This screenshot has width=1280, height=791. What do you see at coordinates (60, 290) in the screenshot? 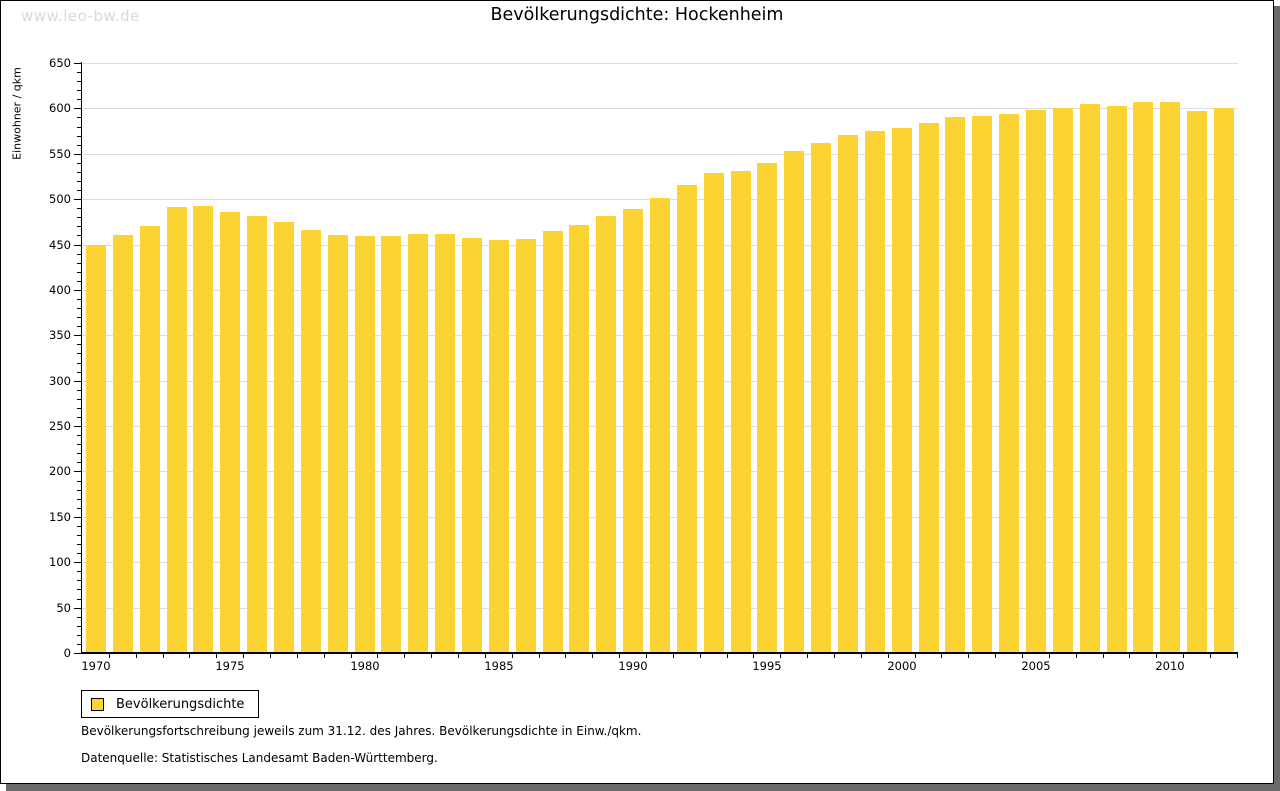
I see `y-tick-label: 400` at bounding box center [60, 290].